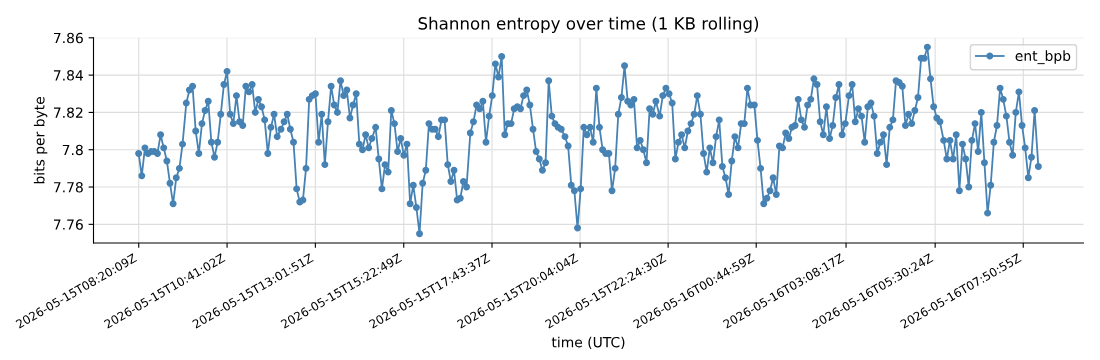 Image resolution: width=1100 pixels, height=360 pixels. Describe the element at coordinates (1043, 57) in the screenshot. I see `legend-label: ent_bpb` at that location.